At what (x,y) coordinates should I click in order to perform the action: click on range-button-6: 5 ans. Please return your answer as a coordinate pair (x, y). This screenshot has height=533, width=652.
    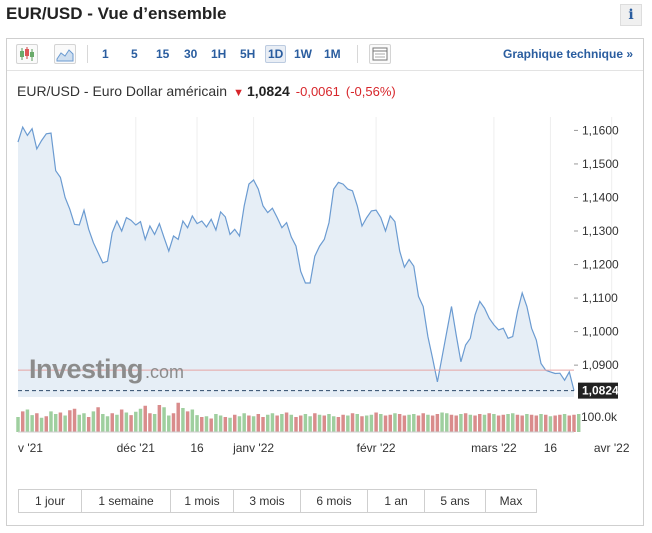
    Looking at the image, I should click on (455, 501).